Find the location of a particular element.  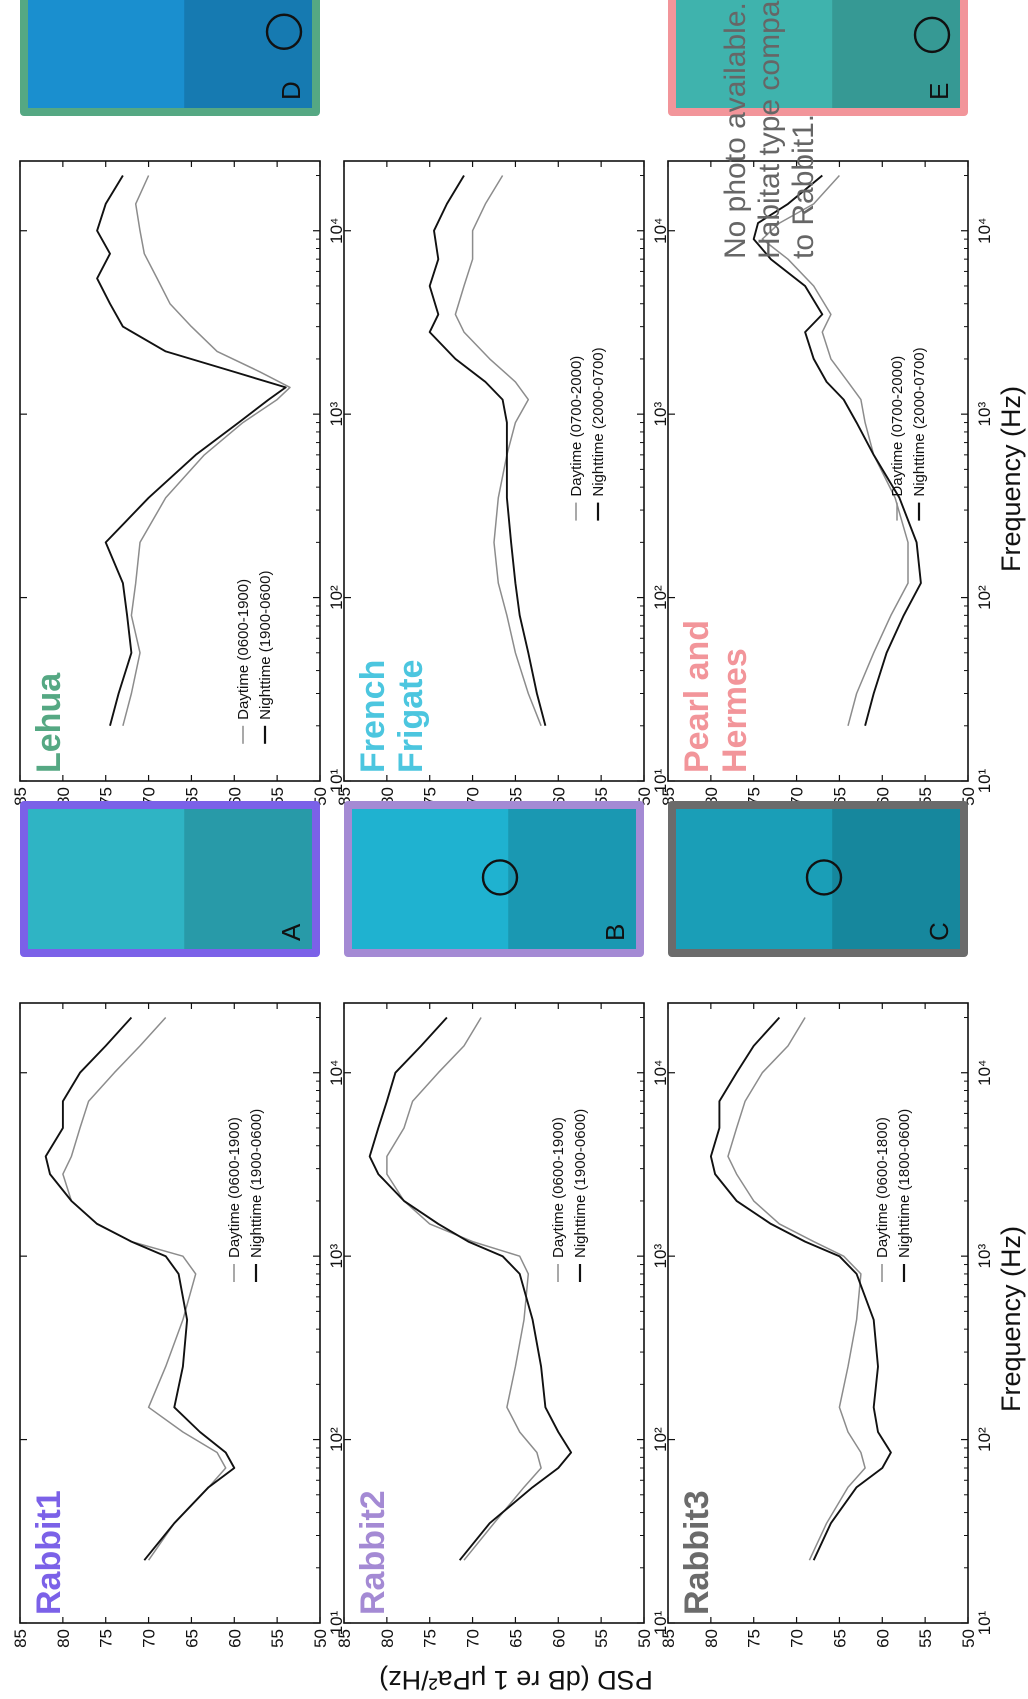

no-photo-line-2: Habitat type comparable is located at coordinates (769, 129).